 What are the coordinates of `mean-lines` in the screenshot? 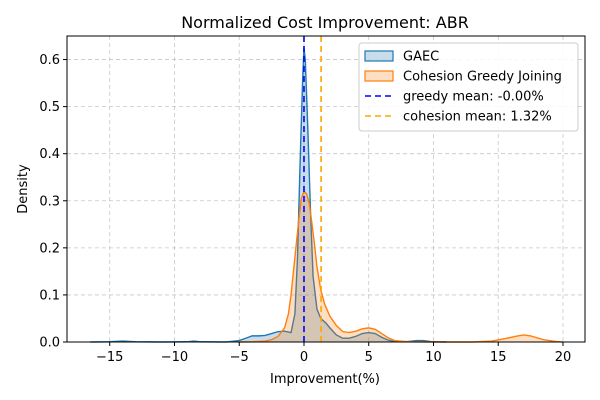 It's located at (312, 189).